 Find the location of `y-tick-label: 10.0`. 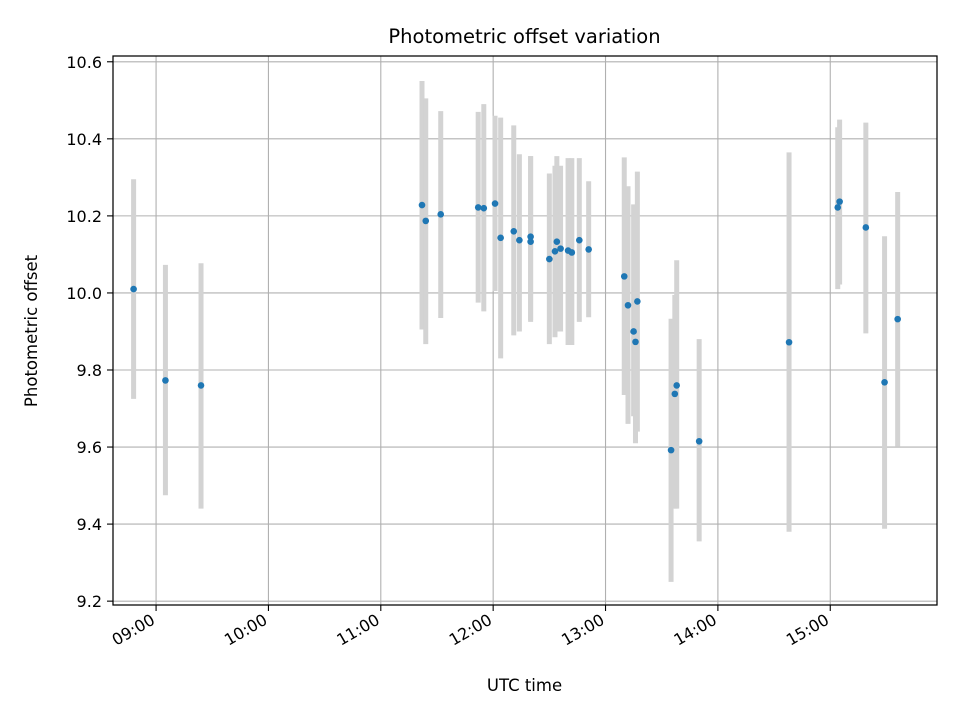

y-tick-label: 10.0 is located at coordinates (84, 293).